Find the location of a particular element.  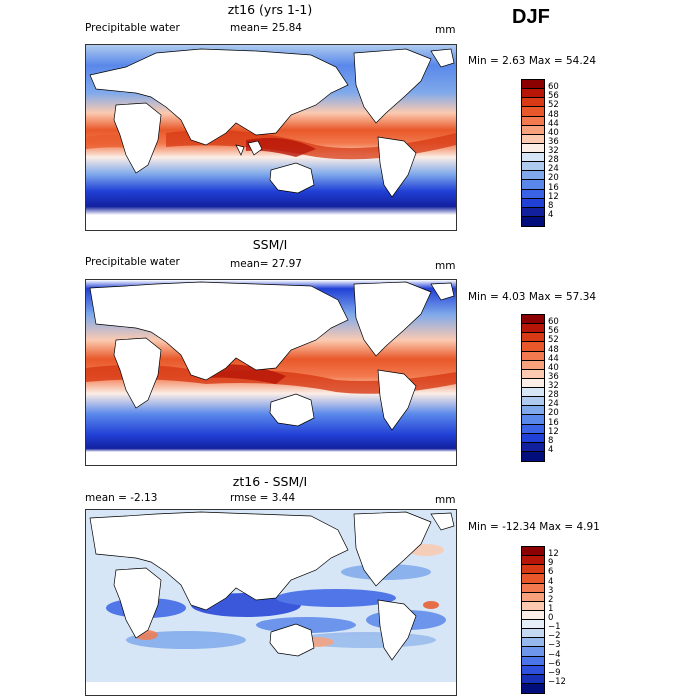

panel-3-units: mm is located at coordinates (445, 500).